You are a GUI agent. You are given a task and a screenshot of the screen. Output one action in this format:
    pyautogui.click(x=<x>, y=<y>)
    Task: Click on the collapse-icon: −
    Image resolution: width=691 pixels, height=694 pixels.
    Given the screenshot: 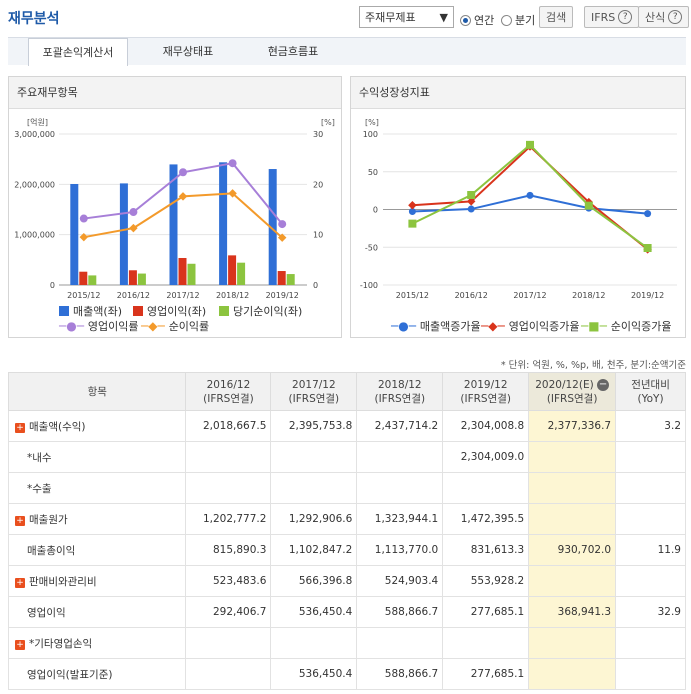 What is the action you would take?
    pyautogui.click(x=603, y=384)
    